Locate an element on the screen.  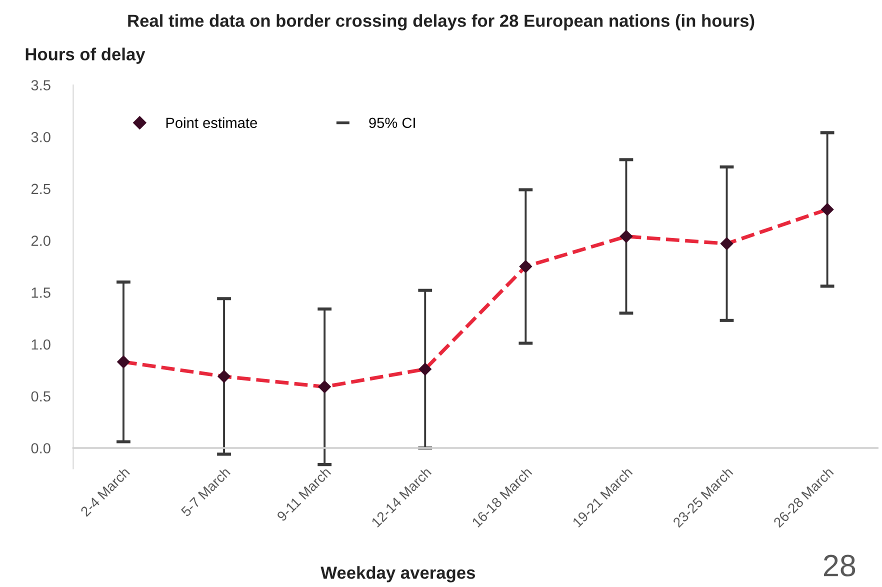
legend-label: Point estimate is located at coordinates (211, 122).